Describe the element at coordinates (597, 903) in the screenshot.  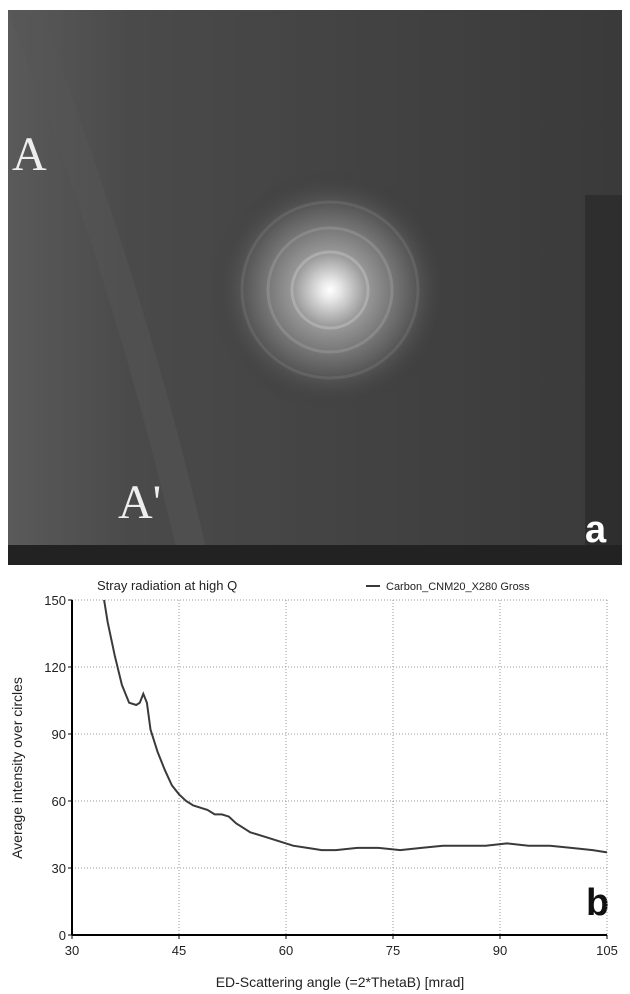
I see `panel-label: b` at that location.